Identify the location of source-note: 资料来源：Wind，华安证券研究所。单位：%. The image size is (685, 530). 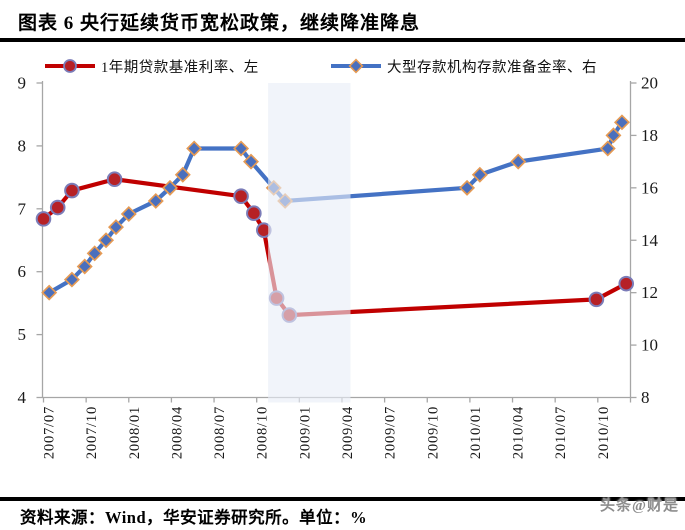
(194, 517).